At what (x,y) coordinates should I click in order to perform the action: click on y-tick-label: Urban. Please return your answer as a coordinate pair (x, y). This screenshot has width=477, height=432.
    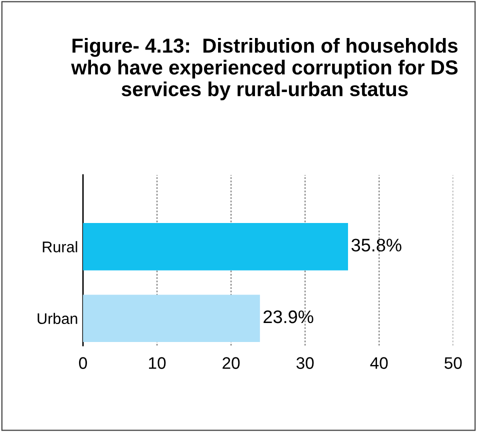
    Looking at the image, I should click on (58, 318).